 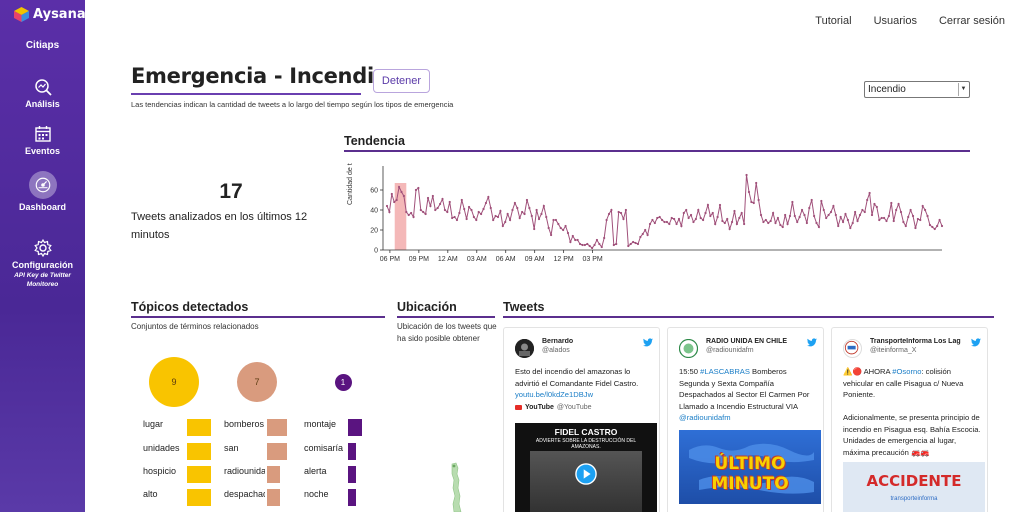 I want to click on tweet-image: ÚLTIMO MINUTO, so click(x=750, y=467).